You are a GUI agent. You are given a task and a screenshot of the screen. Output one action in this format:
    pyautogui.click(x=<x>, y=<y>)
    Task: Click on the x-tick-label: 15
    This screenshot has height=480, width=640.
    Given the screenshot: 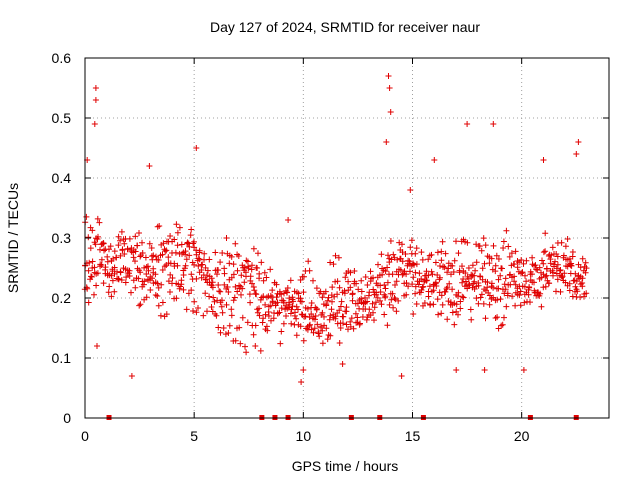 What is the action you would take?
    pyautogui.click(x=413, y=436)
    